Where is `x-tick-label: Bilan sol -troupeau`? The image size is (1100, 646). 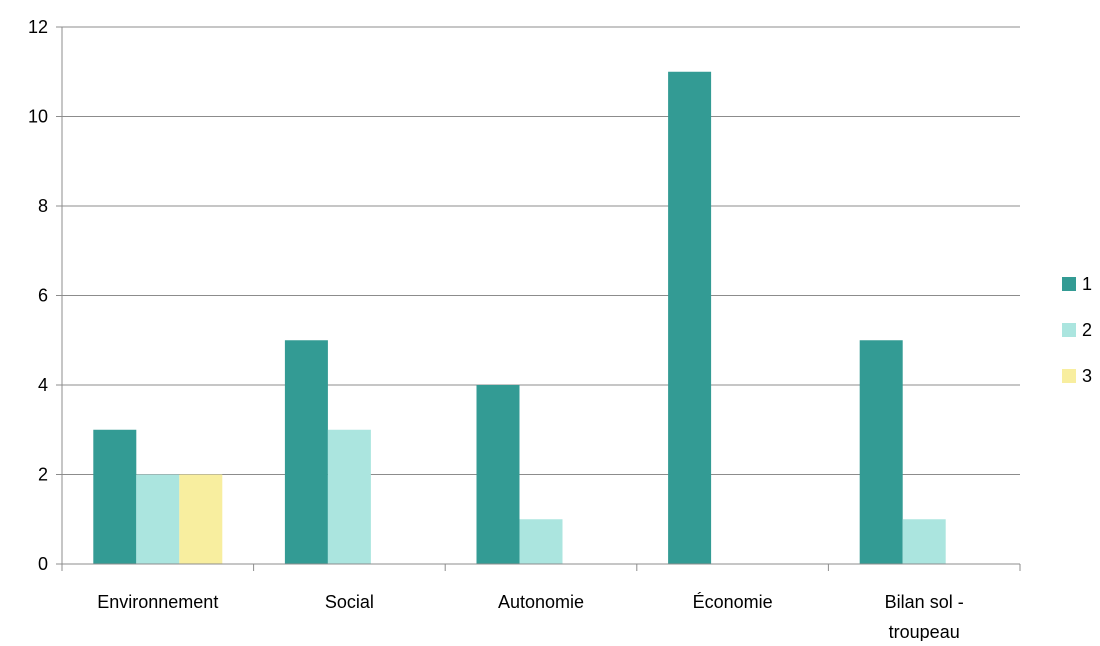 x-tick-label: Bilan sol -troupeau is located at coordinates (924, 616).